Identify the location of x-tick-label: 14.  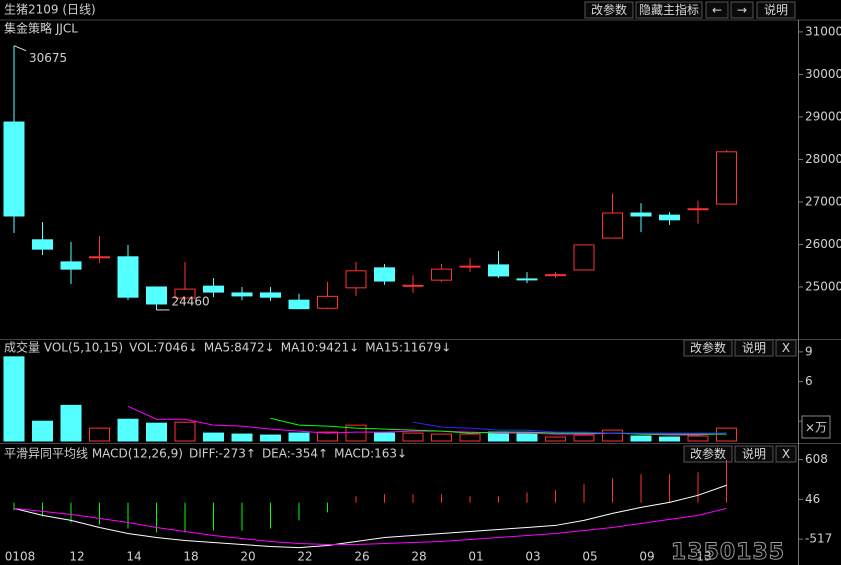
(133, 557).